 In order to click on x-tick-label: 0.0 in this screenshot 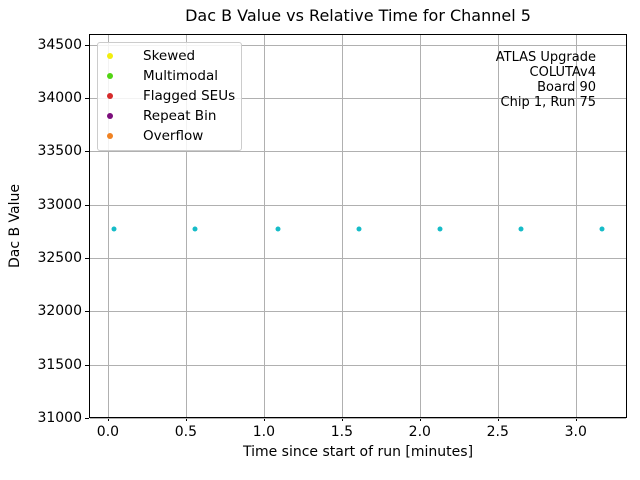, I will do `click(108, 432)`.